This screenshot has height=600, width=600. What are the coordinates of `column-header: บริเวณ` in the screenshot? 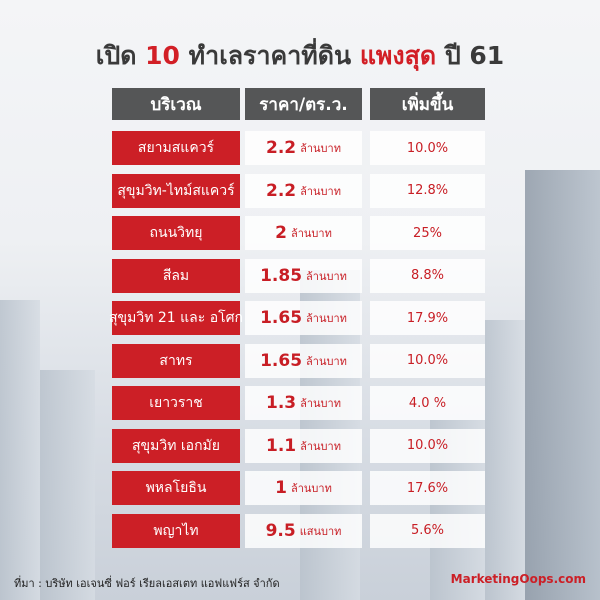 It's located at (176, 104).